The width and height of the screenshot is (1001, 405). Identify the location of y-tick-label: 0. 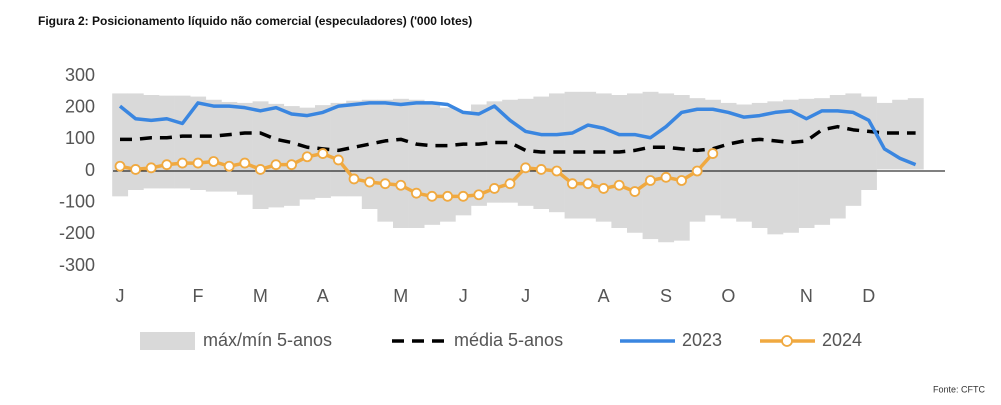
(90, 170).